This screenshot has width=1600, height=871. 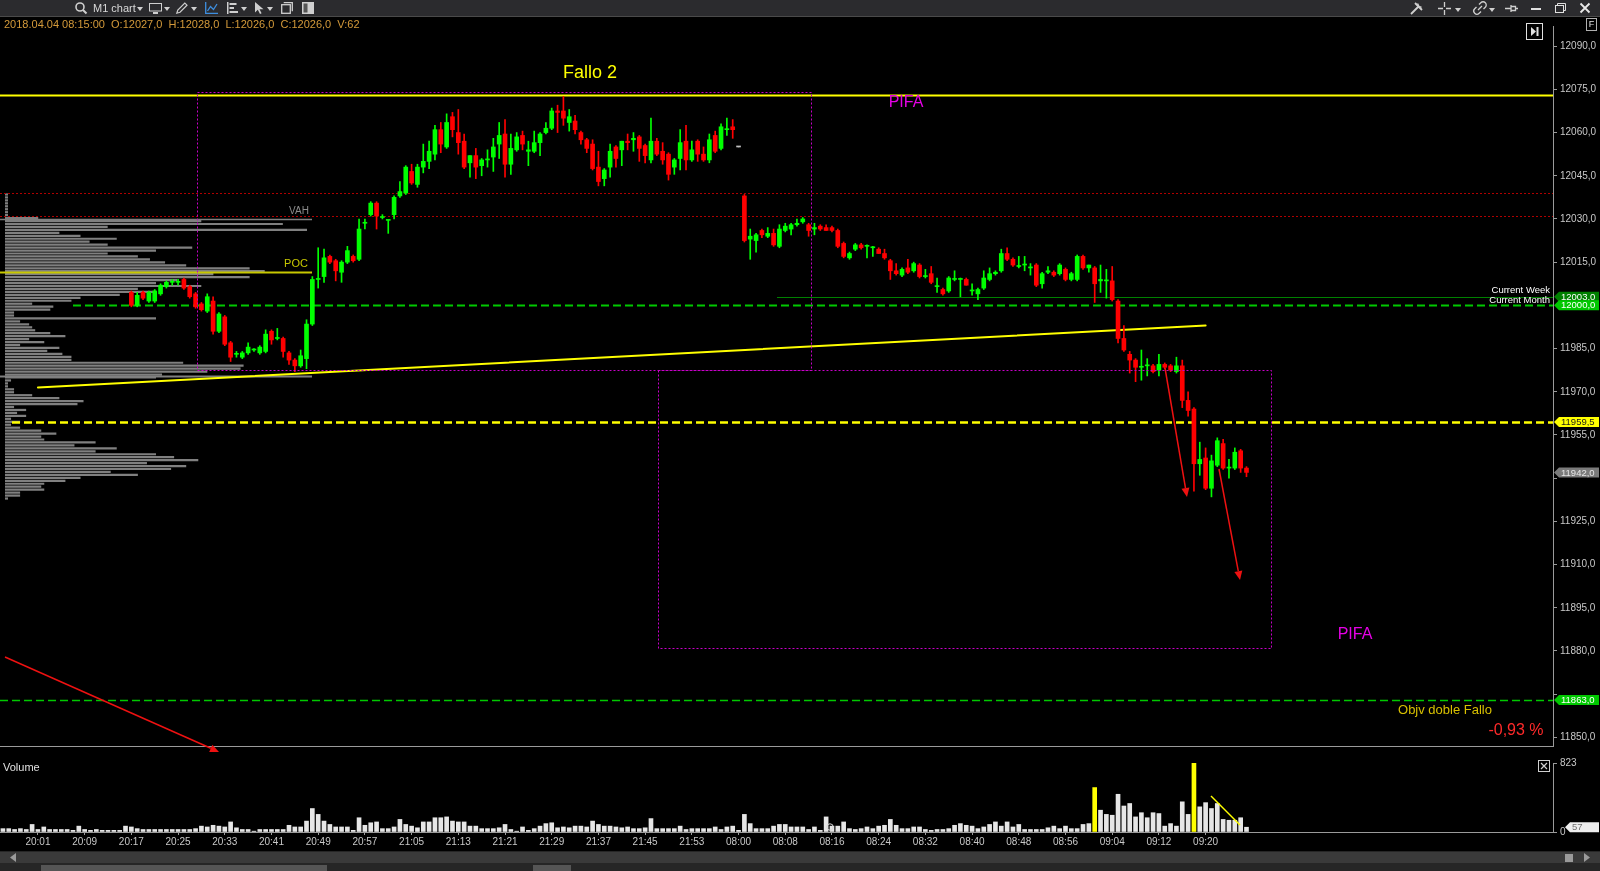 I want to click on y-tick-label: 12045,0, so click(x=1578, y=175).